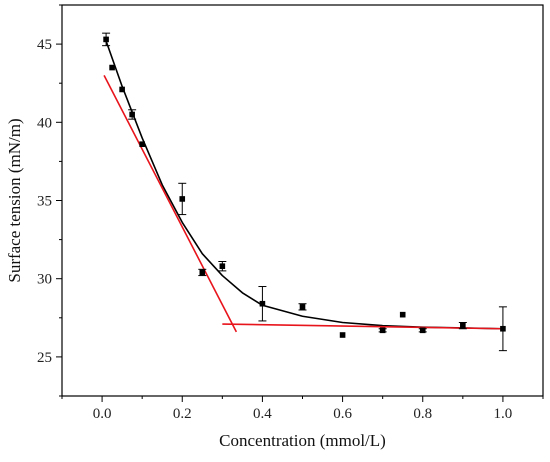 Image resolution: width=550 pixels, height=462 pixels. I want to click on x-tick-label: 1.0, so click(503, 414).